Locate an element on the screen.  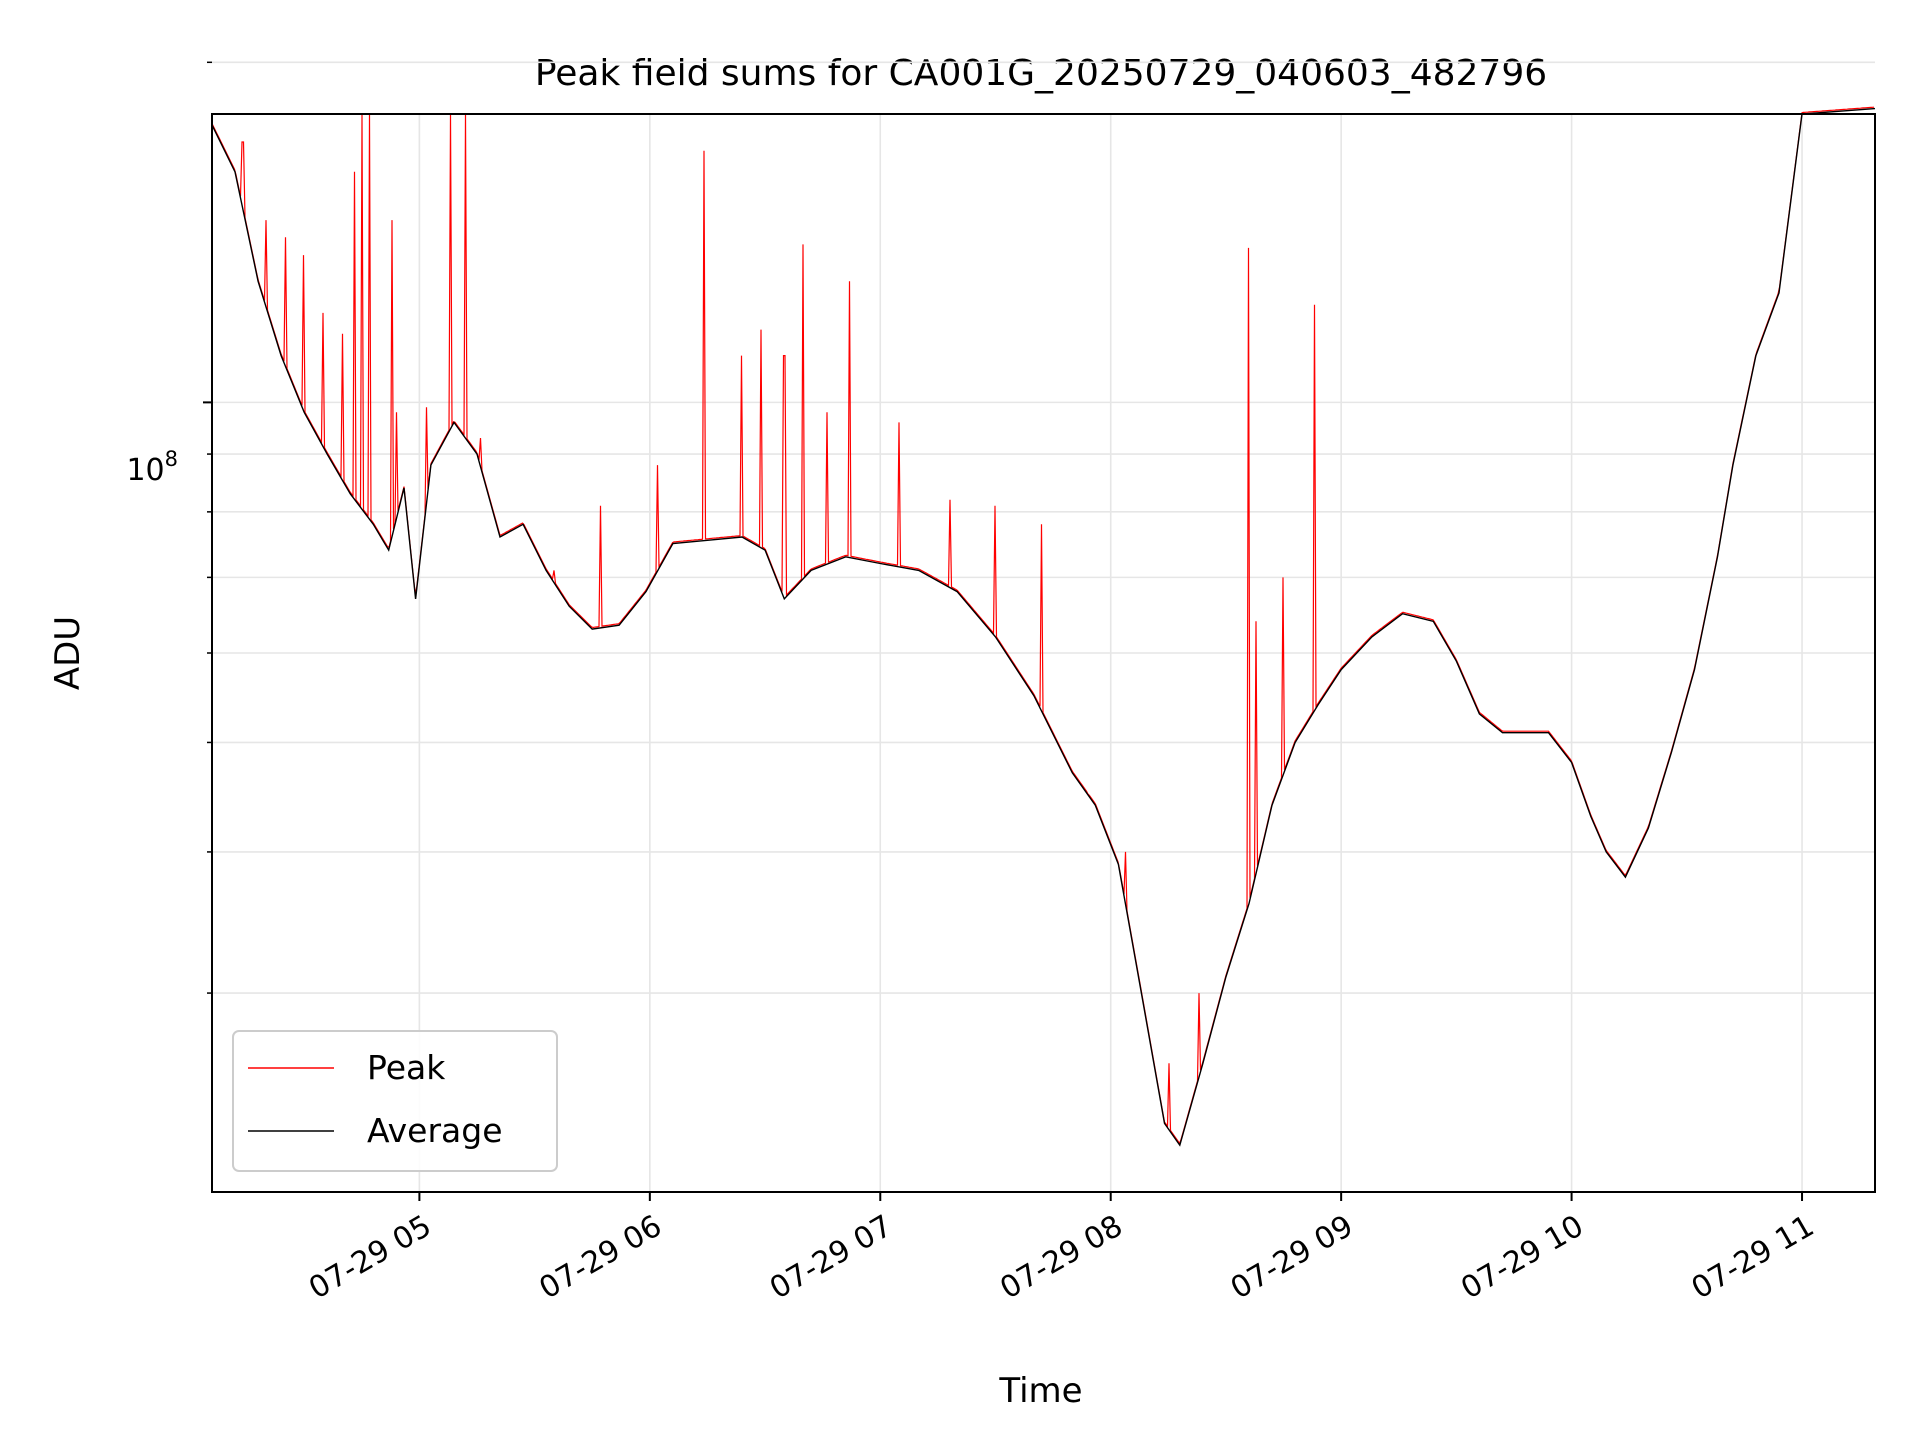
y-tick-base: 10 is located at coordinates (145, 470).